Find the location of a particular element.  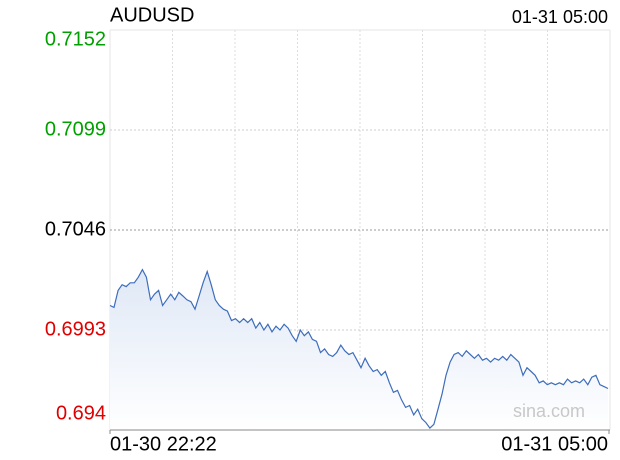

chart-title: AUDUSD is located at coordinates (152, 15).